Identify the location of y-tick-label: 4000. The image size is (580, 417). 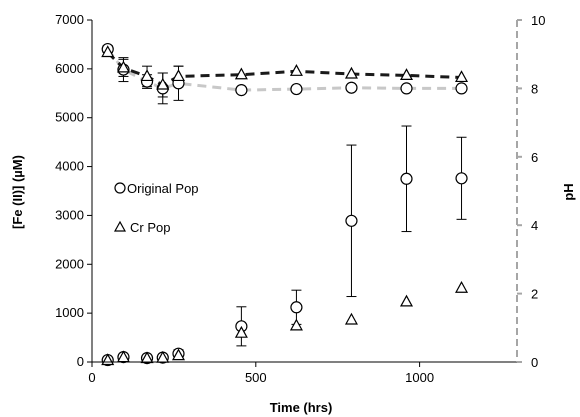
(69, 166).